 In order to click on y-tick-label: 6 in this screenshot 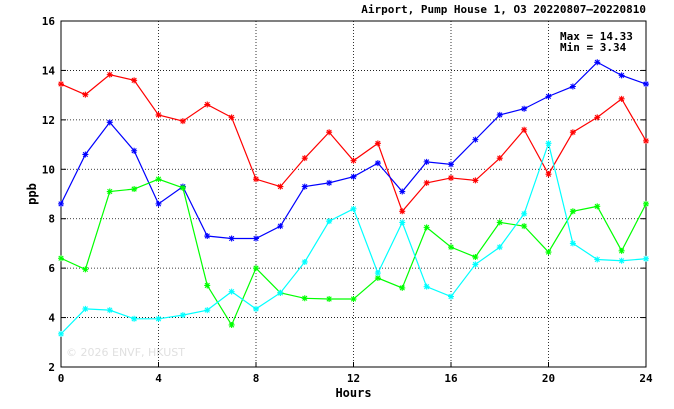, I will do `click(51, 268)`.